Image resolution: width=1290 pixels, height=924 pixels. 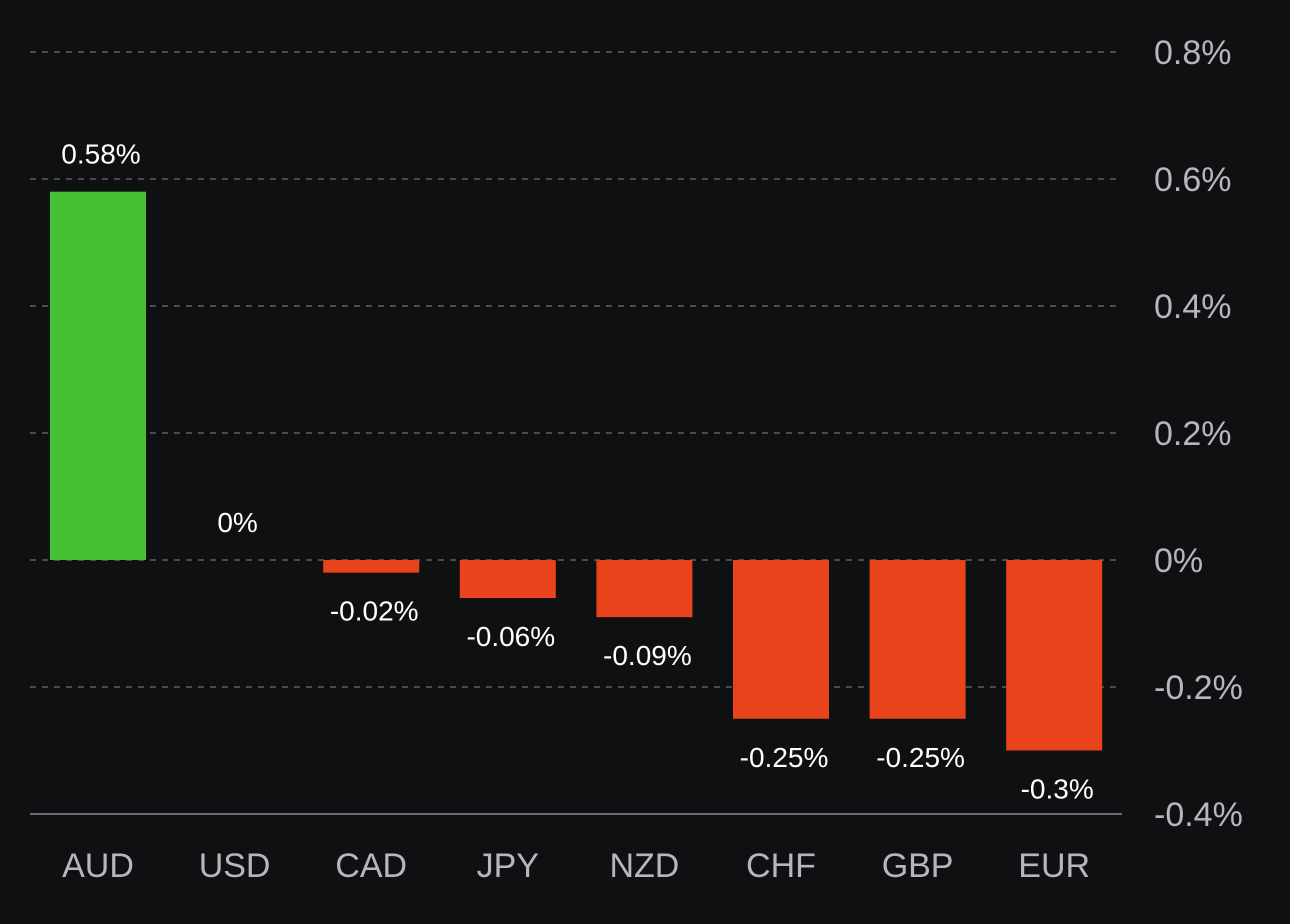 I want to click on bar-eur, so click(x=1054, y=655).